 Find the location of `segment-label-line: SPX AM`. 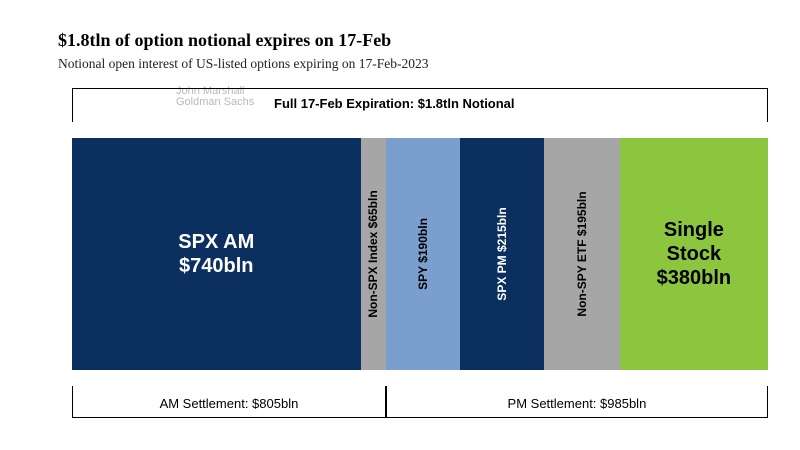

segment-label-line: SPX AM is located at coordinates (216, 242).